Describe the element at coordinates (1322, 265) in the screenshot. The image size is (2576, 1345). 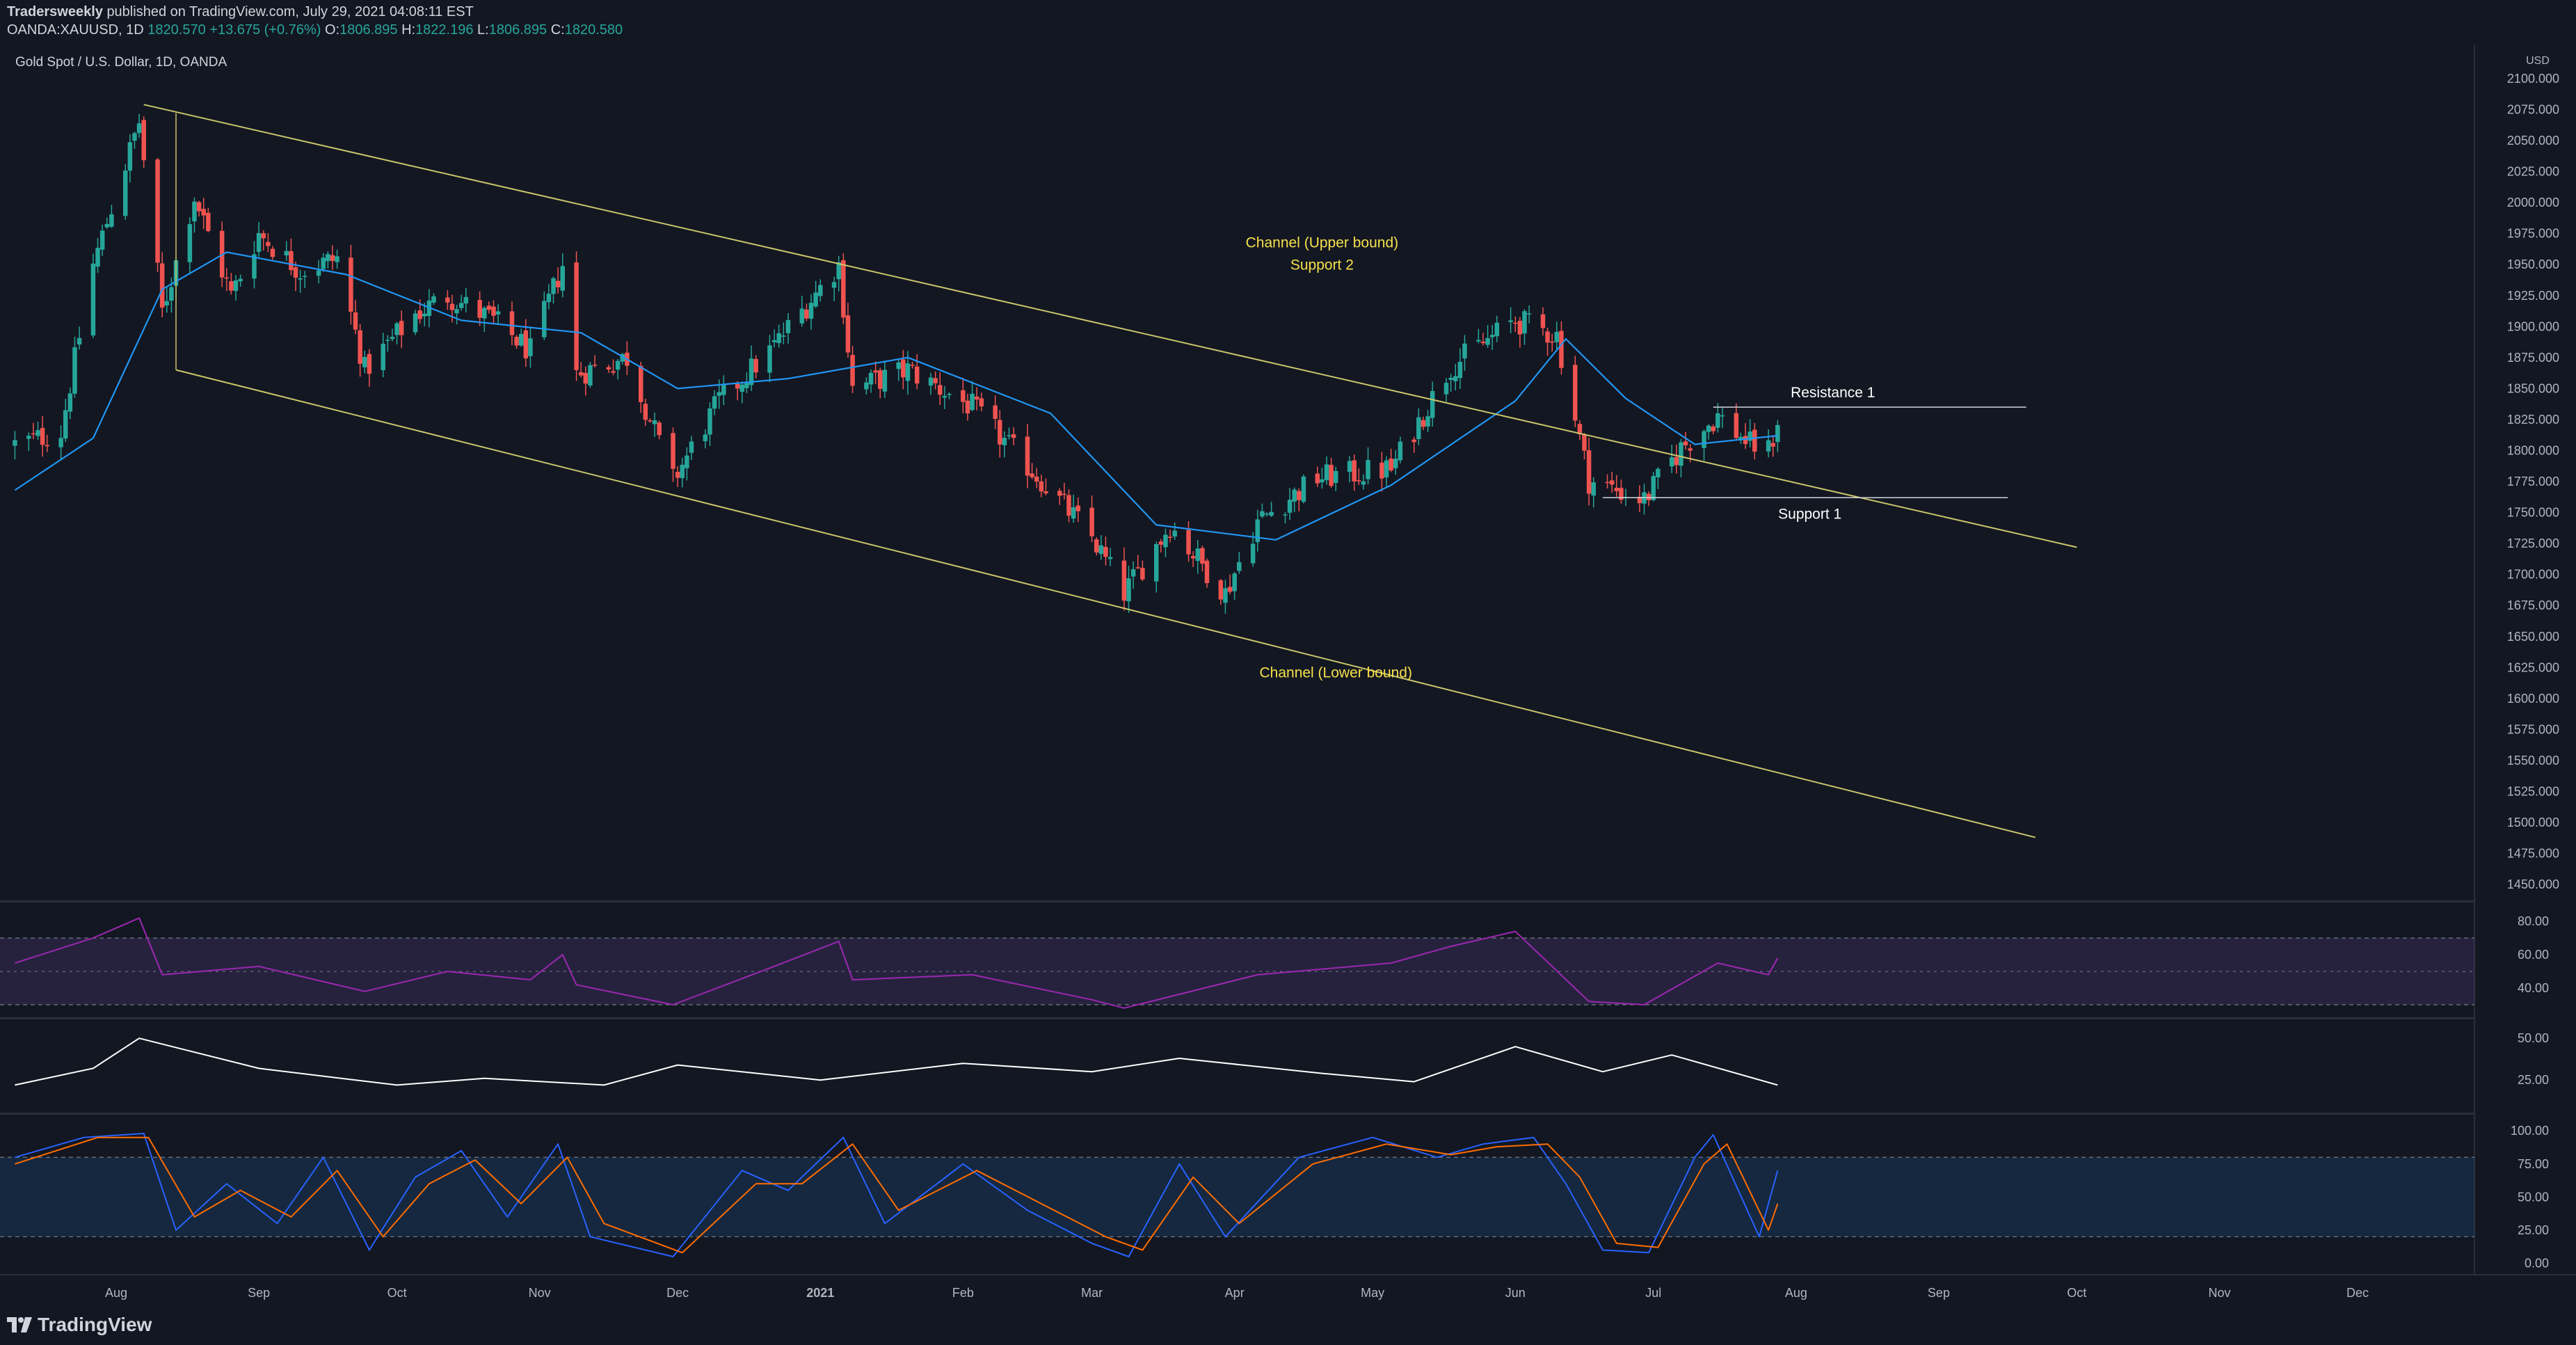
I see `annotation-label: Support 2` at that location.